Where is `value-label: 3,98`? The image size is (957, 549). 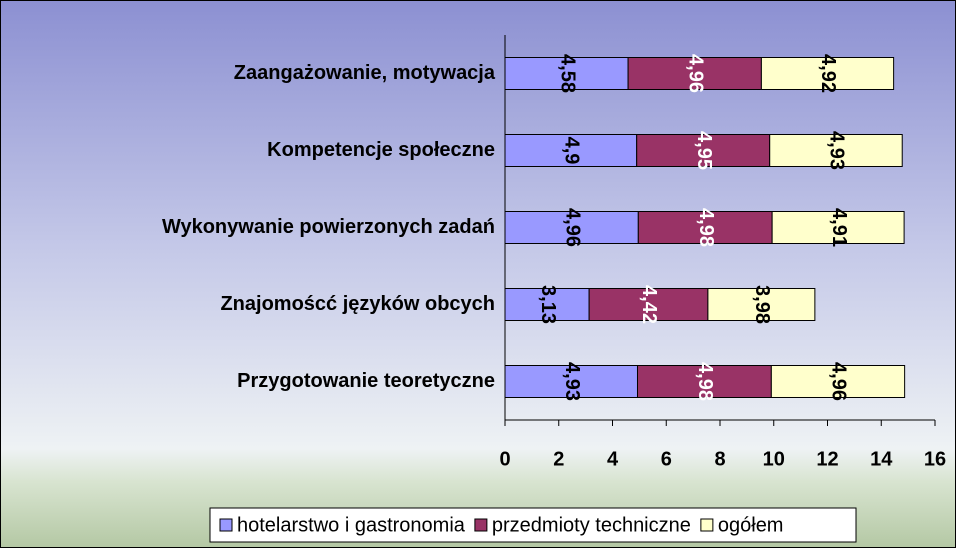
value-label: 3,98 is located at coordinates (762, 304).